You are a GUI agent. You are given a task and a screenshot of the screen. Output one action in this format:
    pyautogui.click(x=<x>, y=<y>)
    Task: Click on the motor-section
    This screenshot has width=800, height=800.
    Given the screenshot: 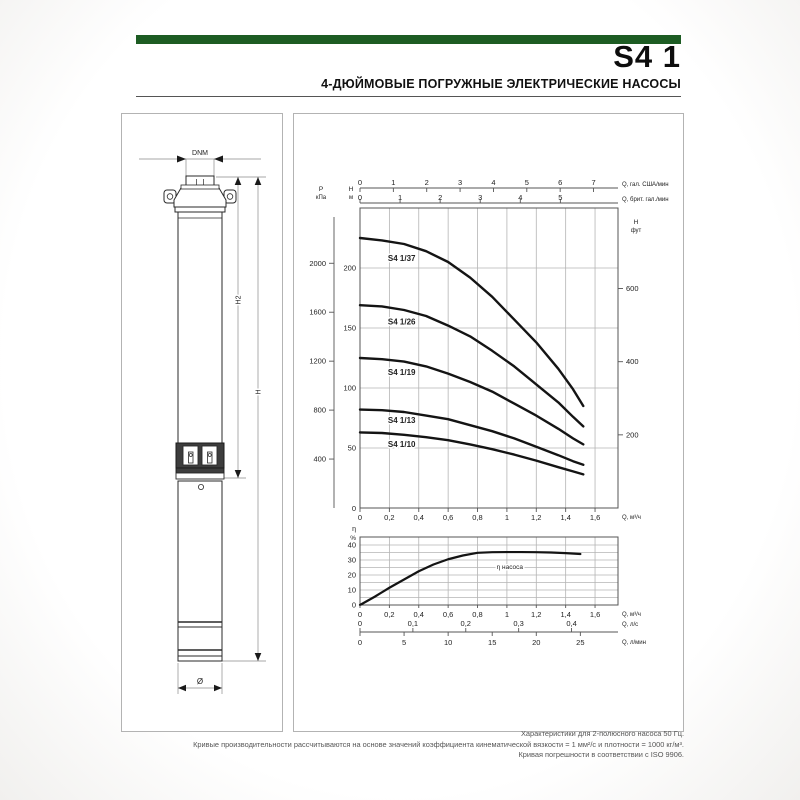 What is the action you would take?
    pyautogui.click(x=200, y=564)
    